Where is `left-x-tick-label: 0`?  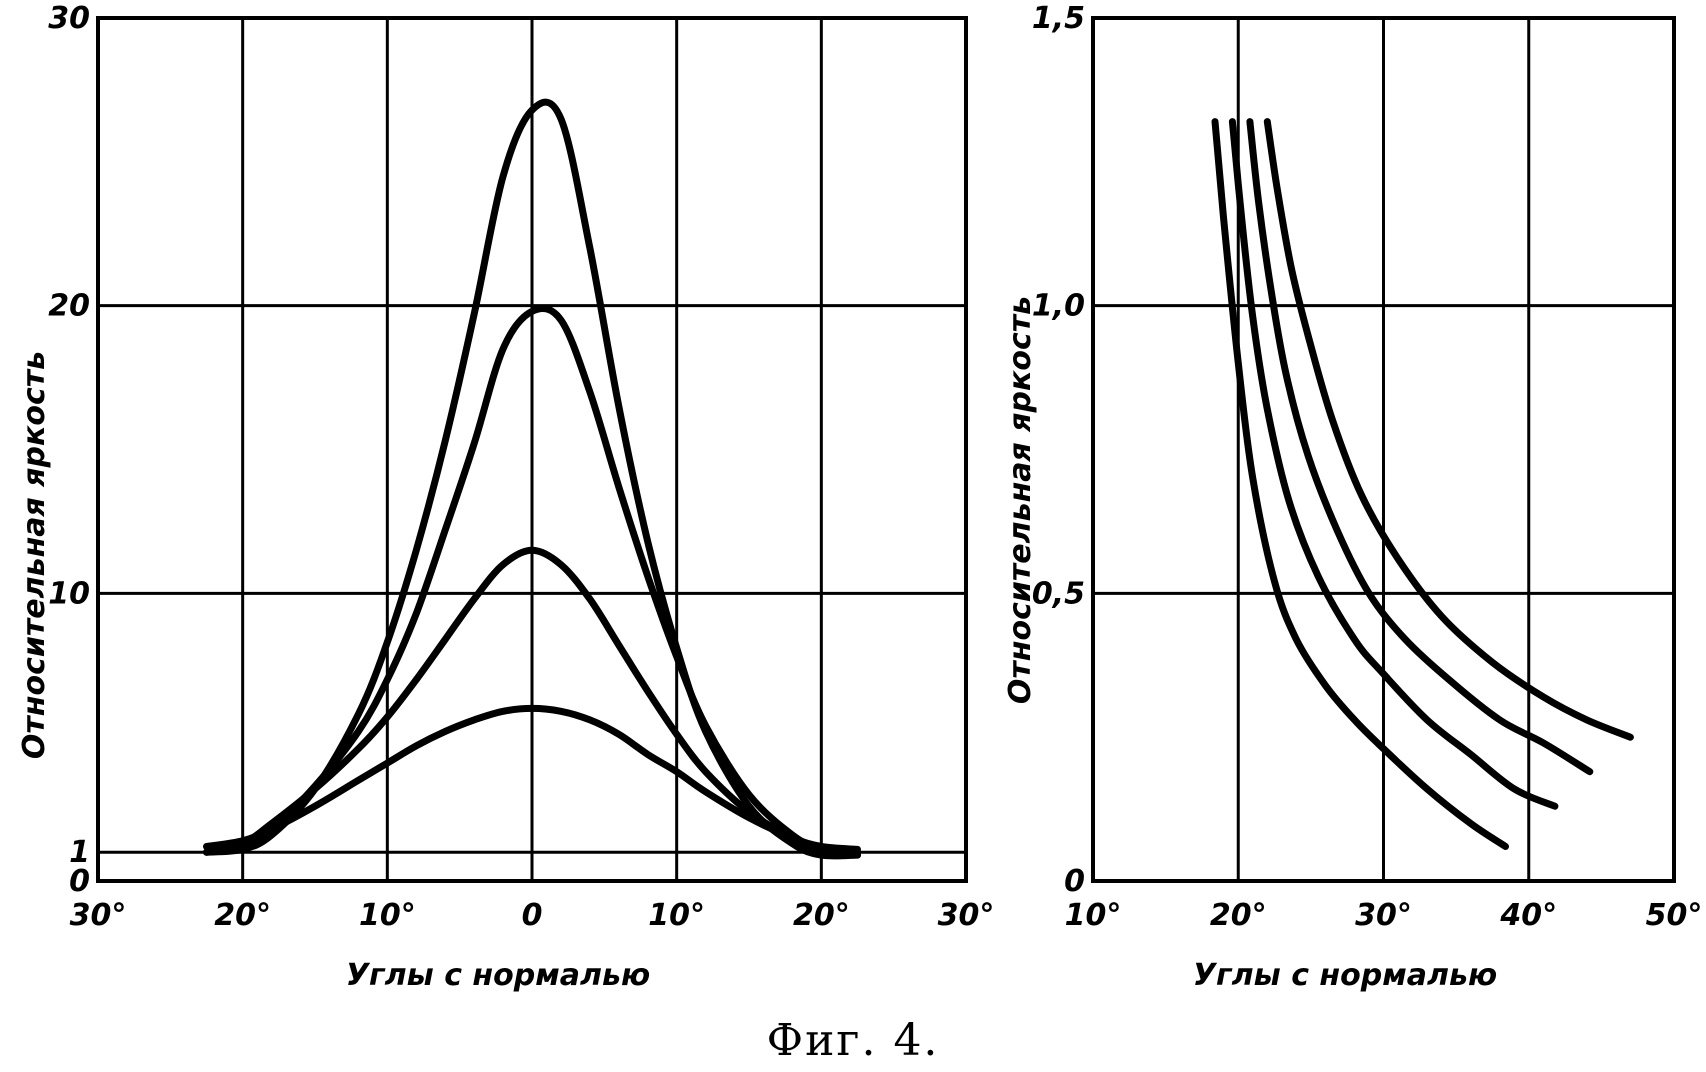 left-x-tick-label: 0 is located at coordinates (532, 915).